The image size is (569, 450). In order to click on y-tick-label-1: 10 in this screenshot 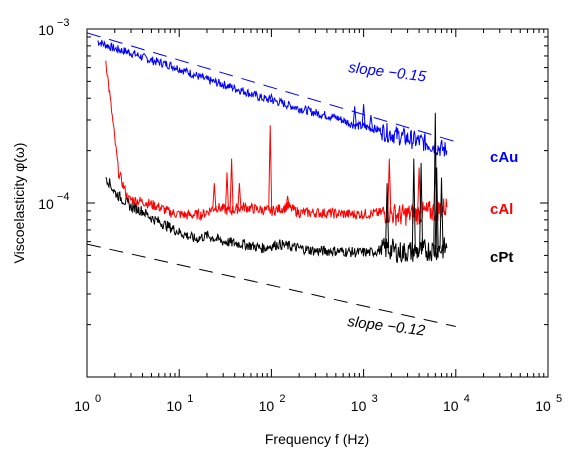, I will do `click(46, 30)`.